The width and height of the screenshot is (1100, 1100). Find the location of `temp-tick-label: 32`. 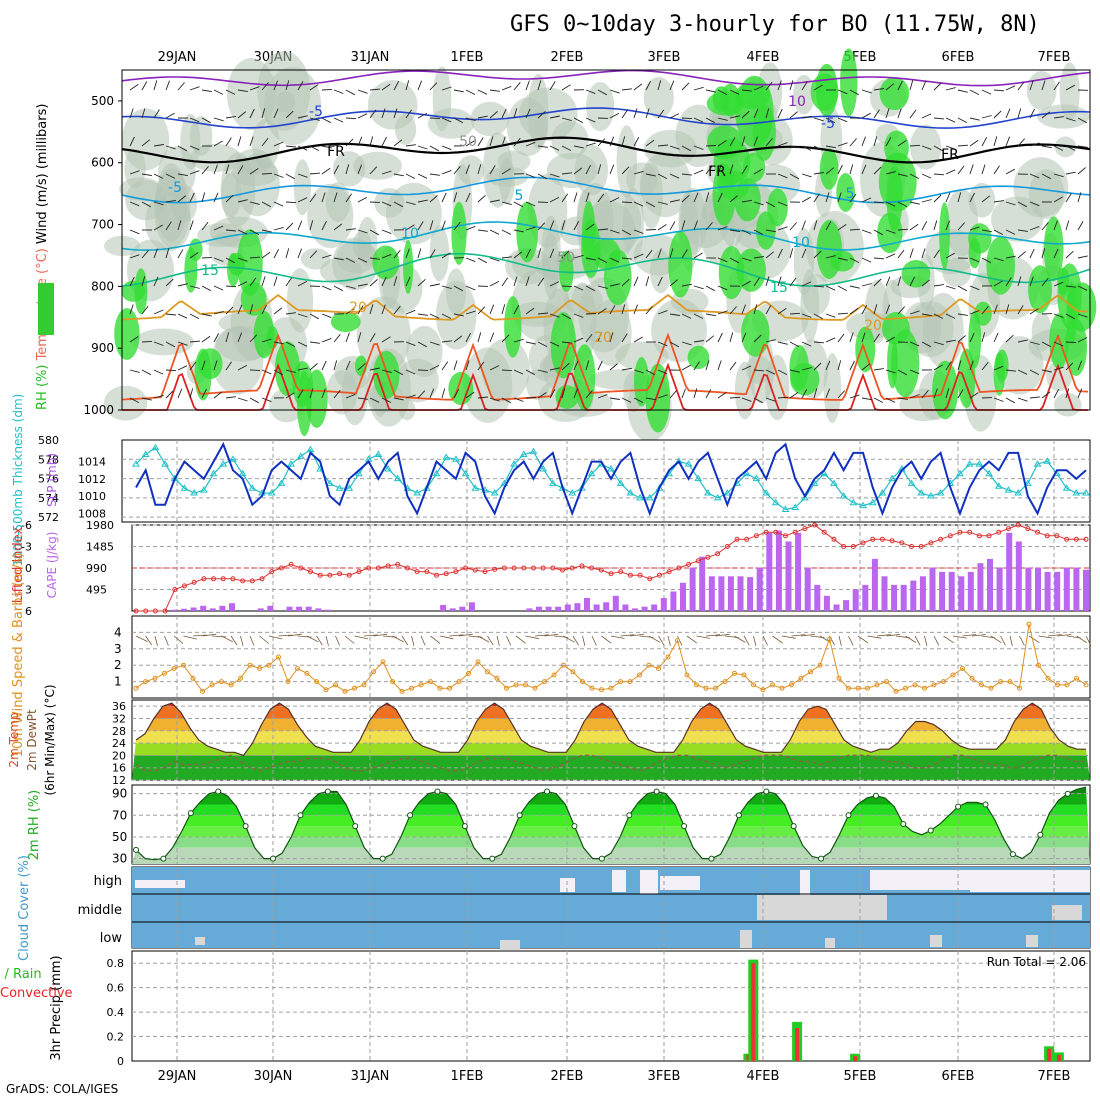

temp-tick-label: 32 is located at coordinates (119, 718).